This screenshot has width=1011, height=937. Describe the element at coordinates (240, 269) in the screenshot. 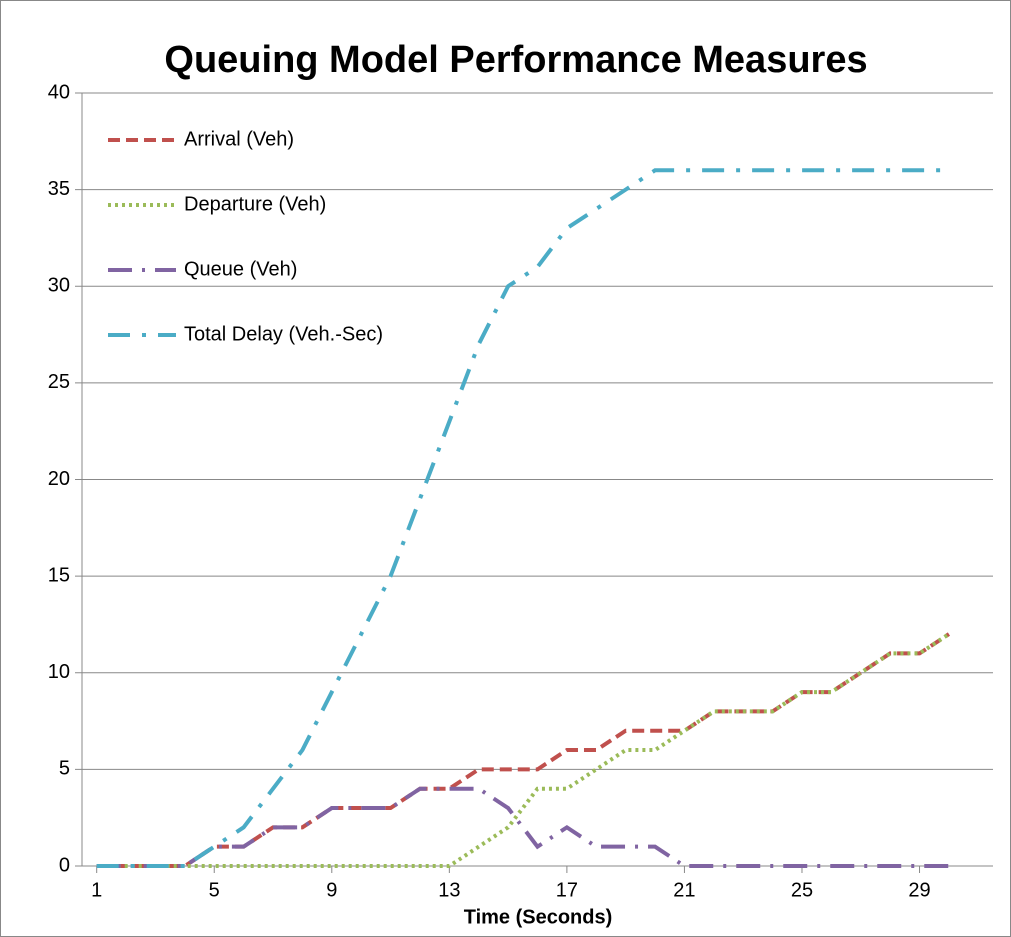

I see `legend-label: Queue (Veh)` at that location.